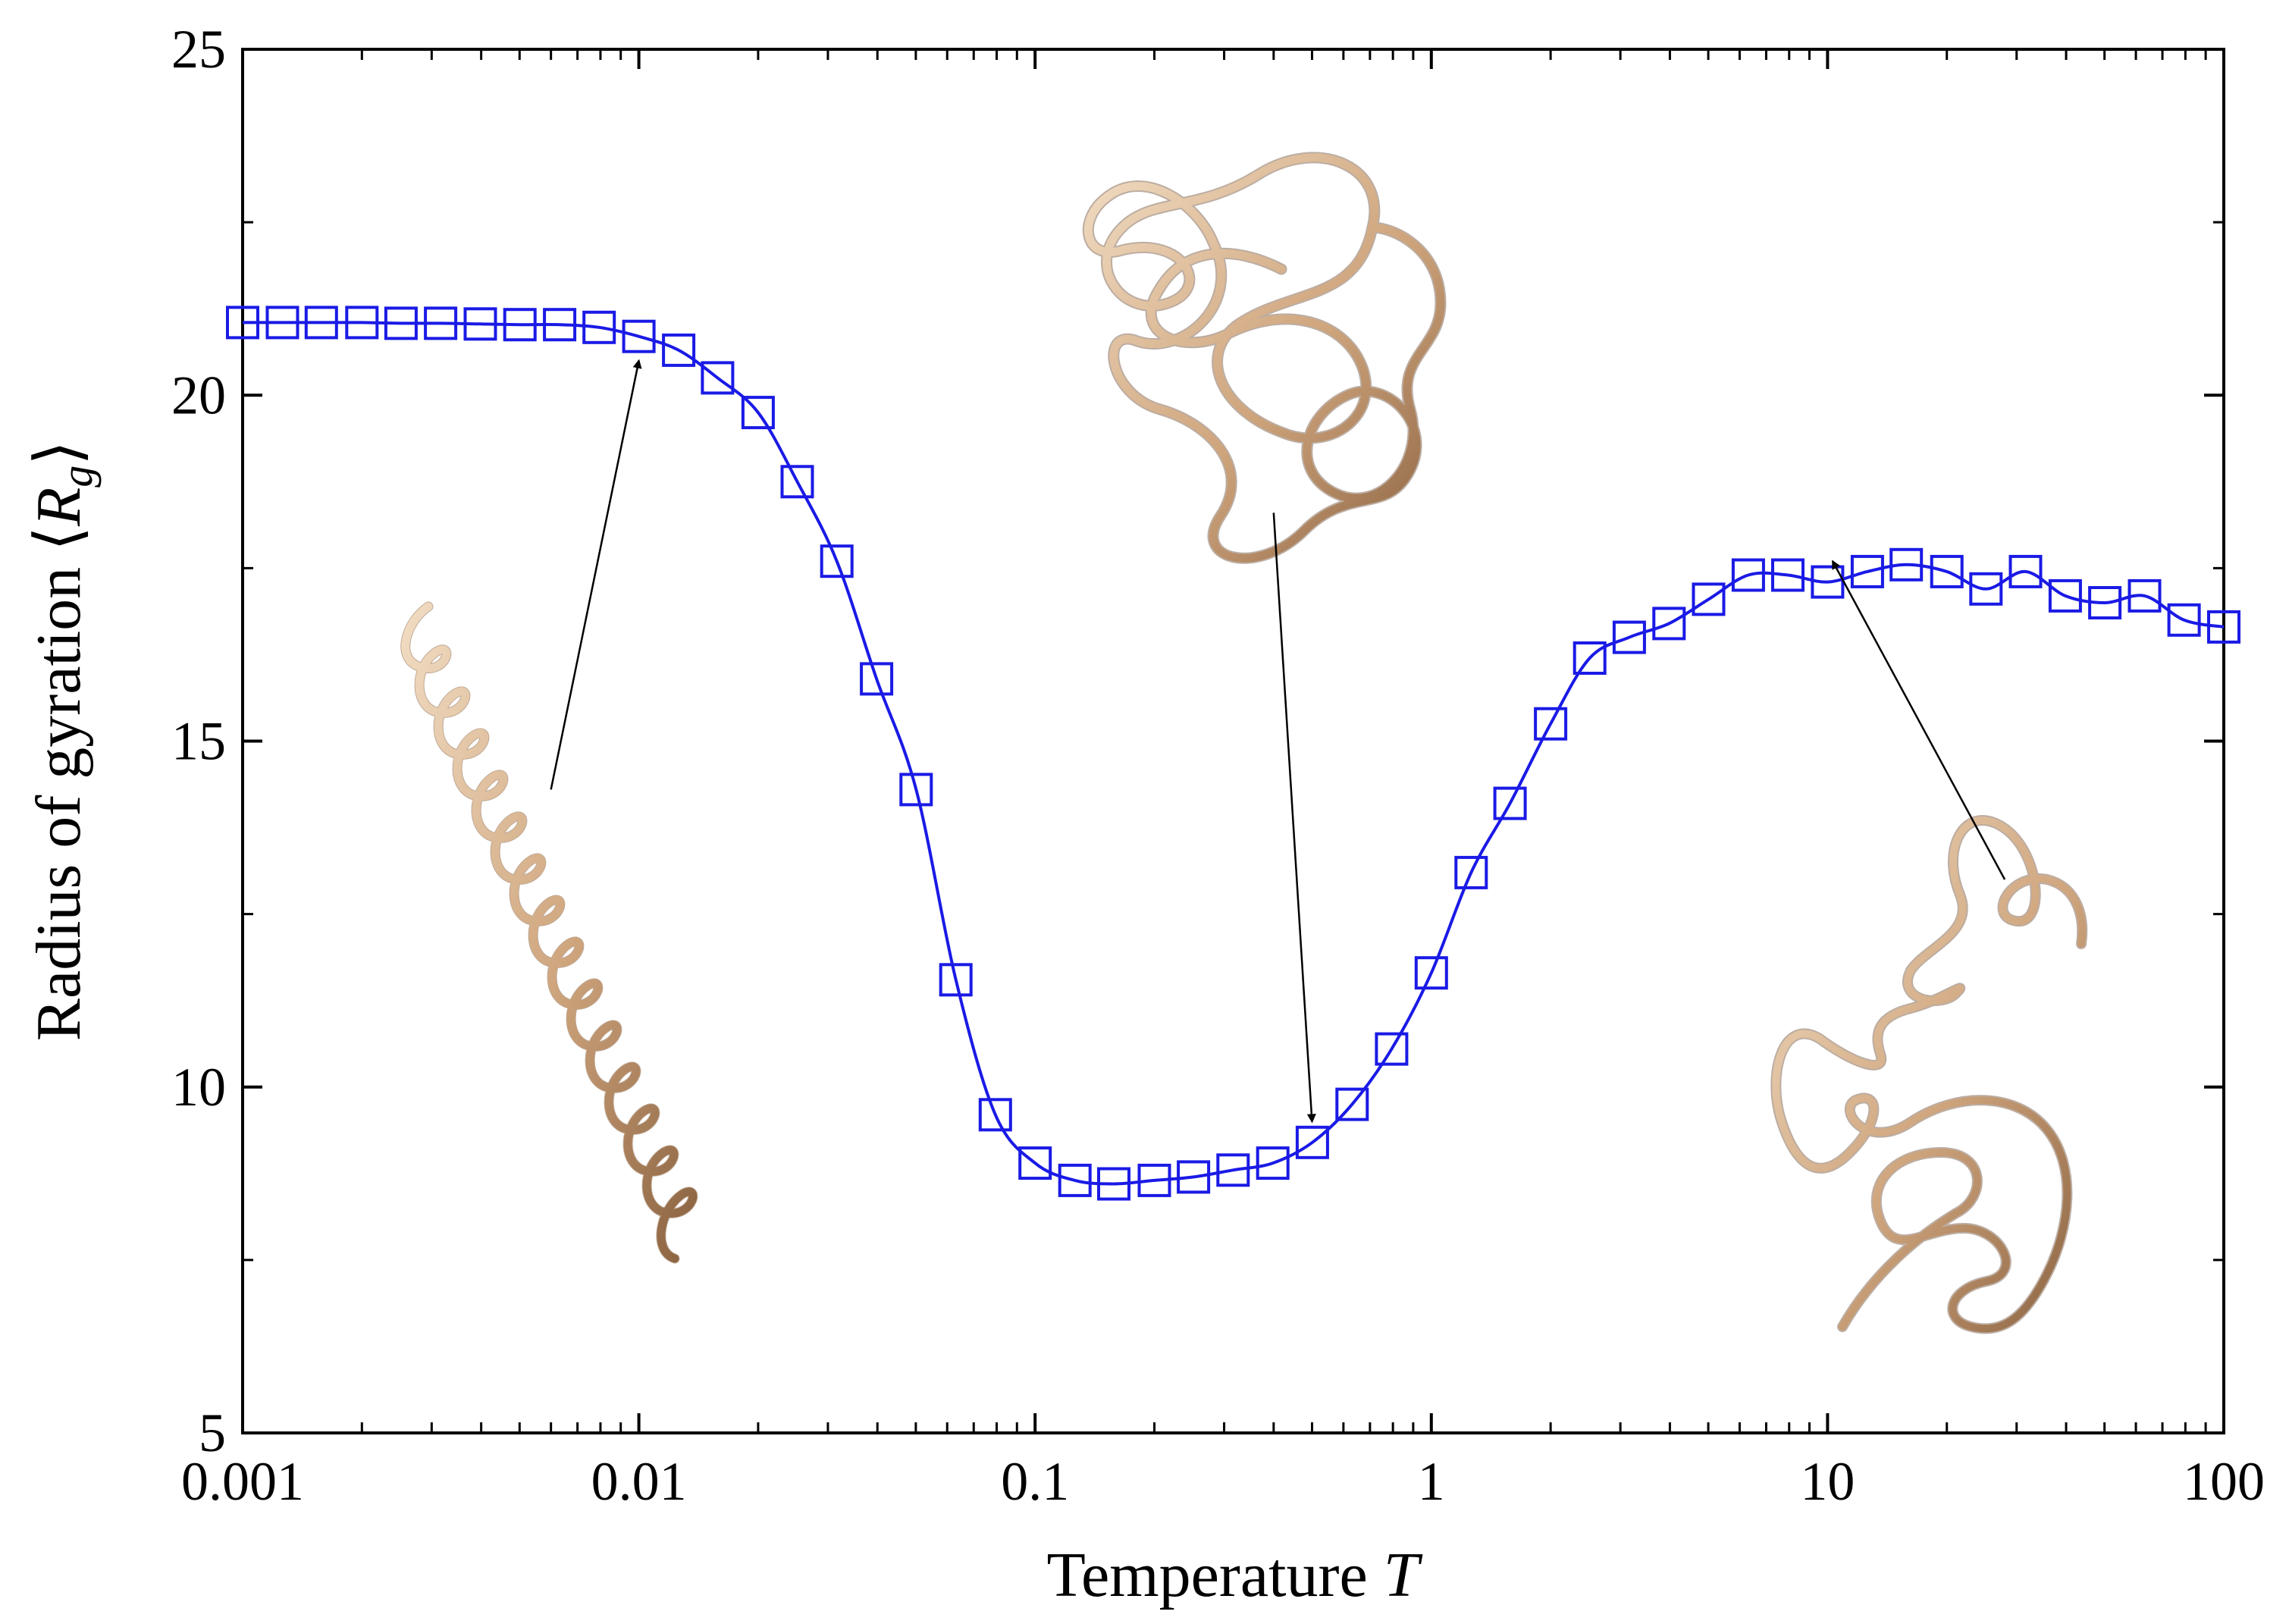 This screenshot has height=1624, width=2289. I want to click on y-axis-label: Radius of gyration ⟨Rg⟩, so click(63, 740).